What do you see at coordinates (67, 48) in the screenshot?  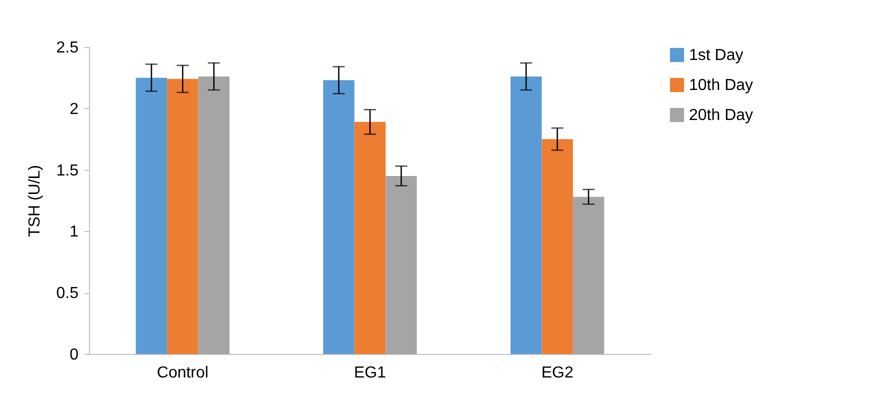 I see `y-tick-label: 2.5` at bounding box center [67, 48].